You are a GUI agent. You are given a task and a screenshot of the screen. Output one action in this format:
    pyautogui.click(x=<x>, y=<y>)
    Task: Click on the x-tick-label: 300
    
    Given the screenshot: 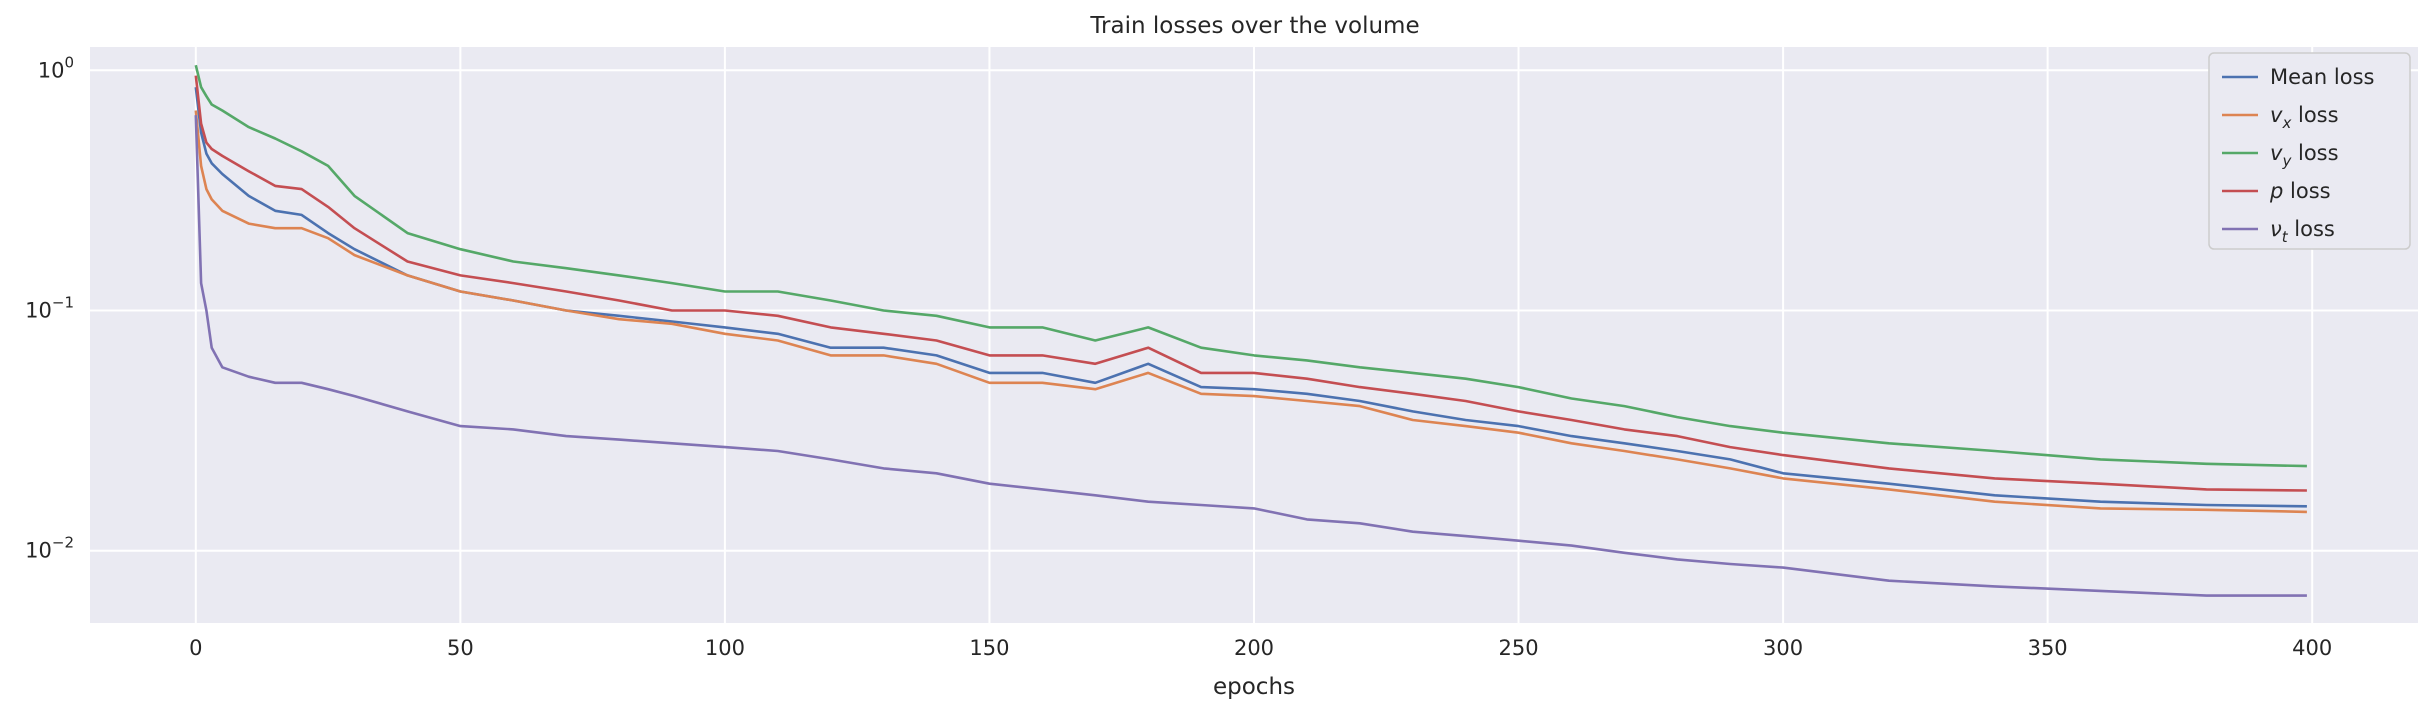 What is the action you would take?
    pyautogui.click(x=1783, y=648)
    